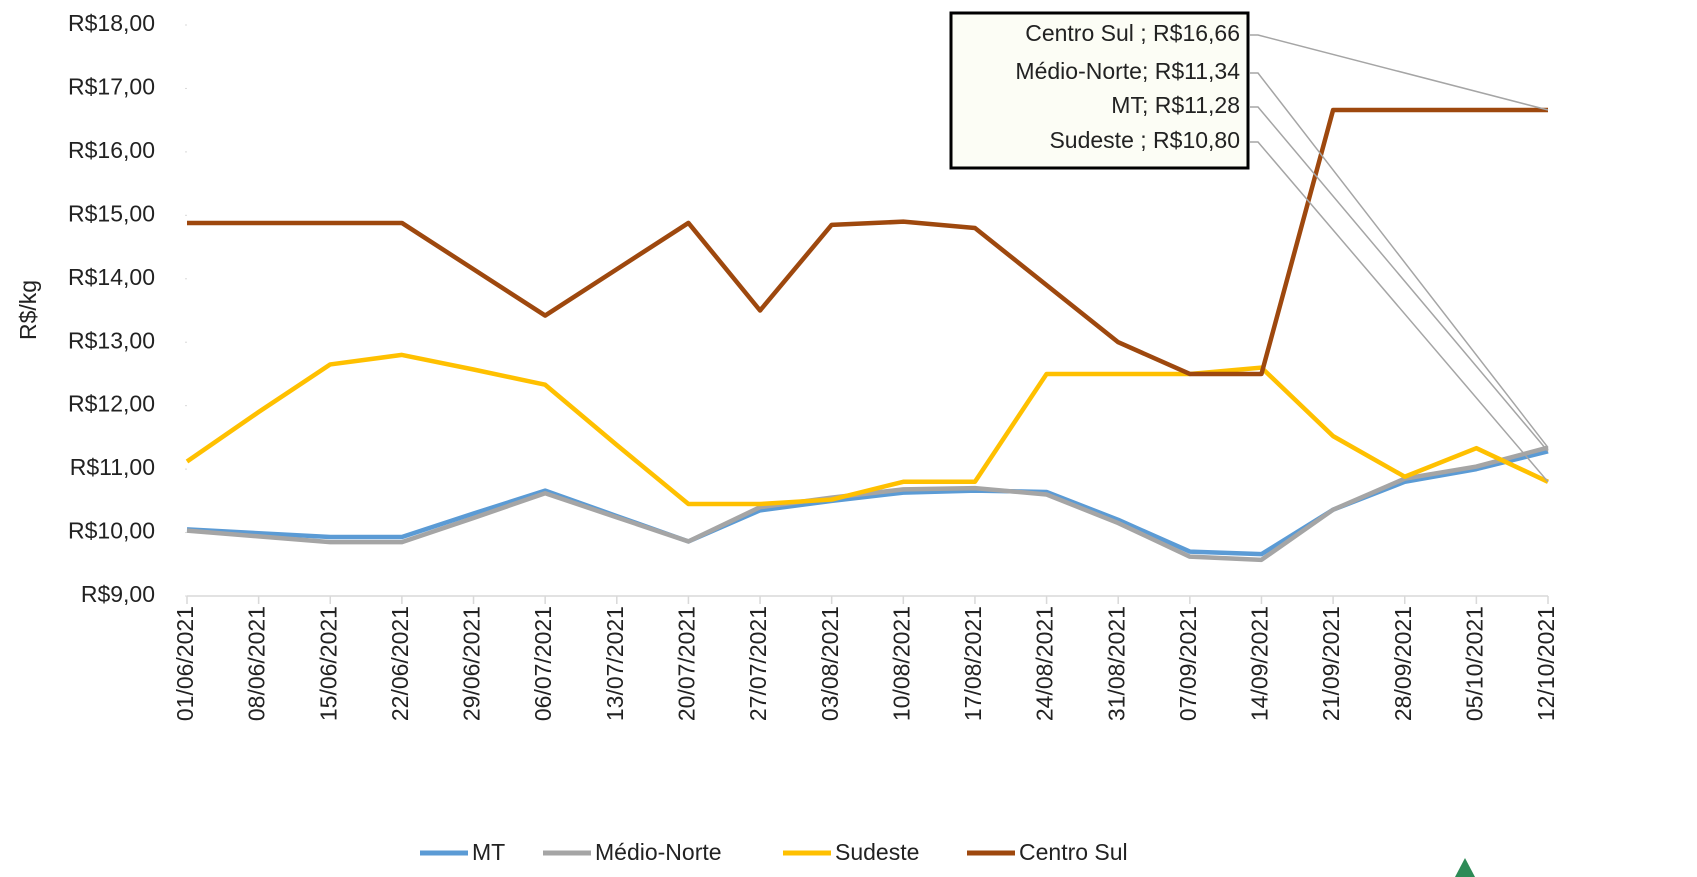 The height and width of the screenshot is (877, 1697). What do you see at coordinates (400, 663) in the screenshot?
I see `x-tick-label: 22/06/2021` at bounding box center [400, 663].